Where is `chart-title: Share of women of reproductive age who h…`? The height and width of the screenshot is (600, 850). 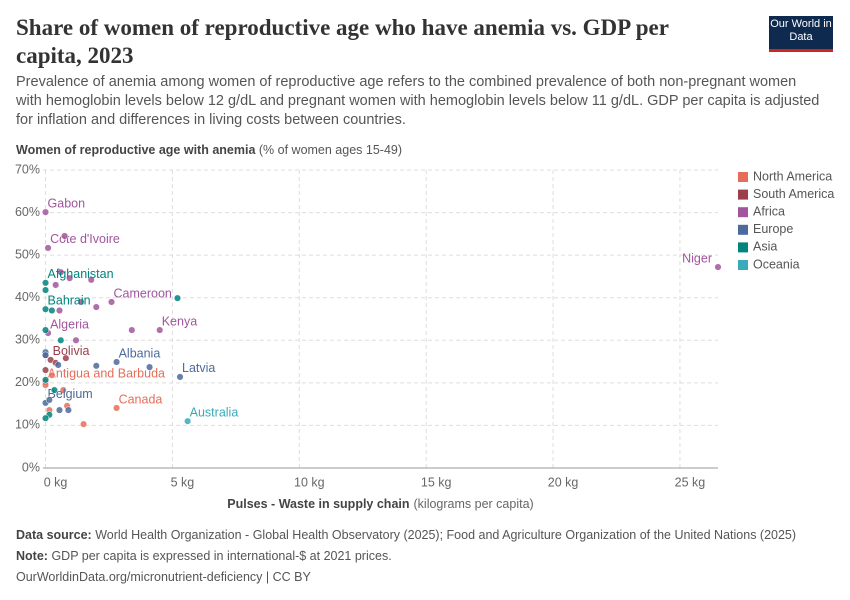
chart-title: Share of women of reproductive age who h… is located at coordinates (342, 41).